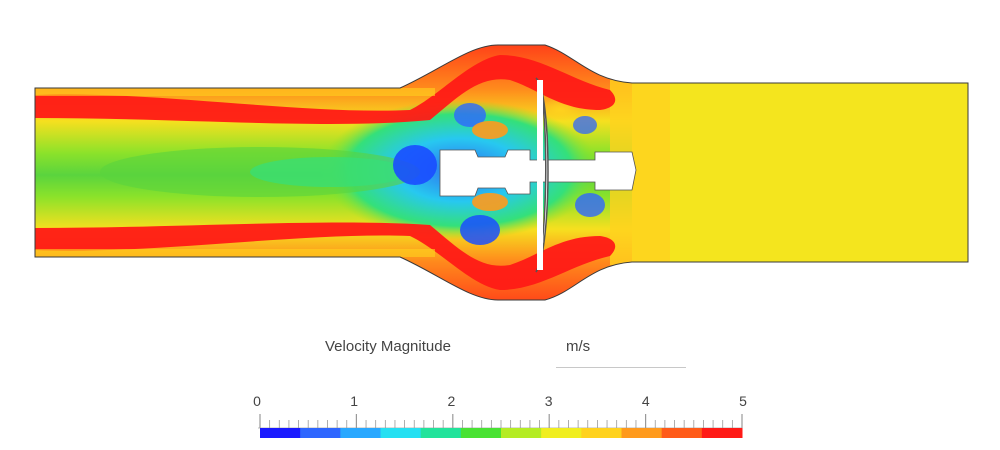 The width and height of the screenshot is (1000, 450). Describe the element at coordinates (451, 401) in the screenshot. I see `legend-tick-label: 2` at that location.